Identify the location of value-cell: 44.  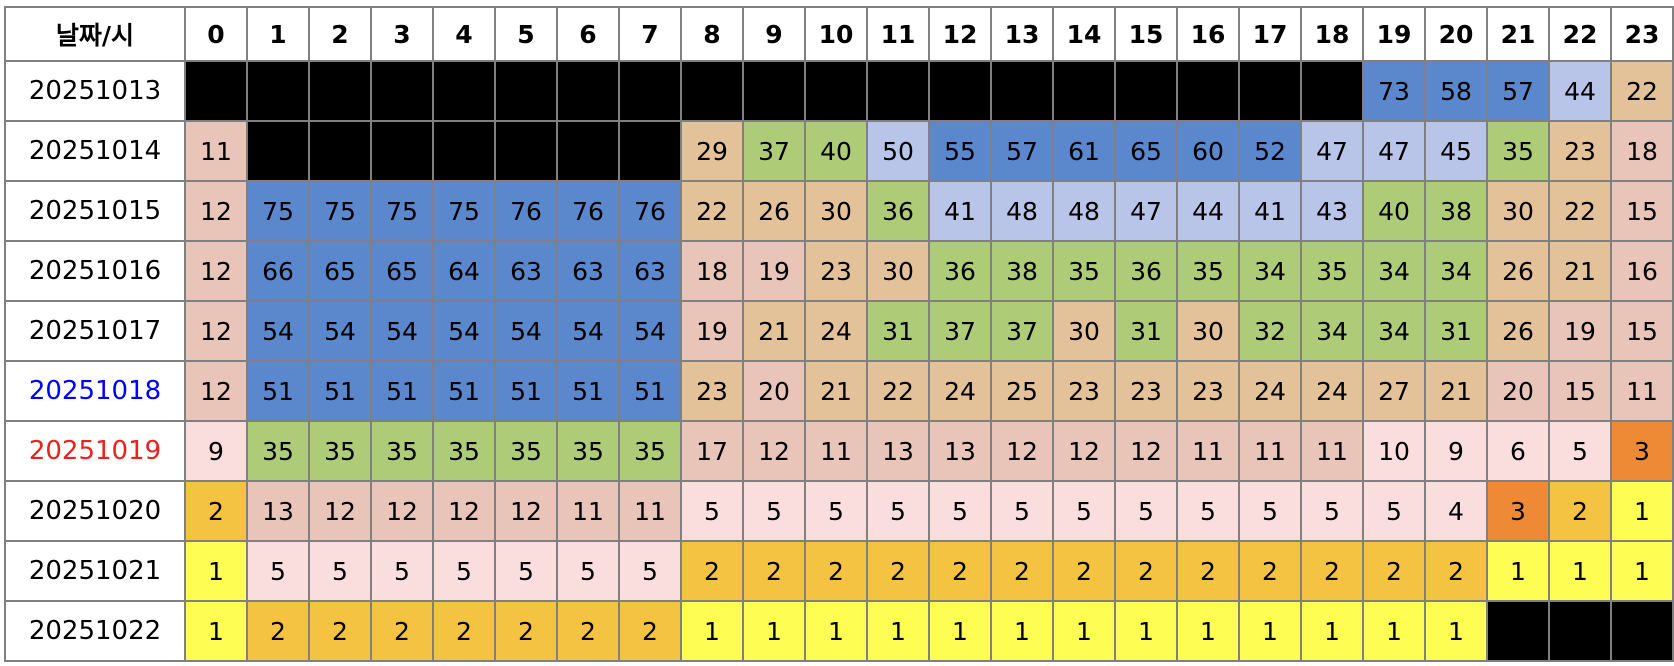
(1208, 211).